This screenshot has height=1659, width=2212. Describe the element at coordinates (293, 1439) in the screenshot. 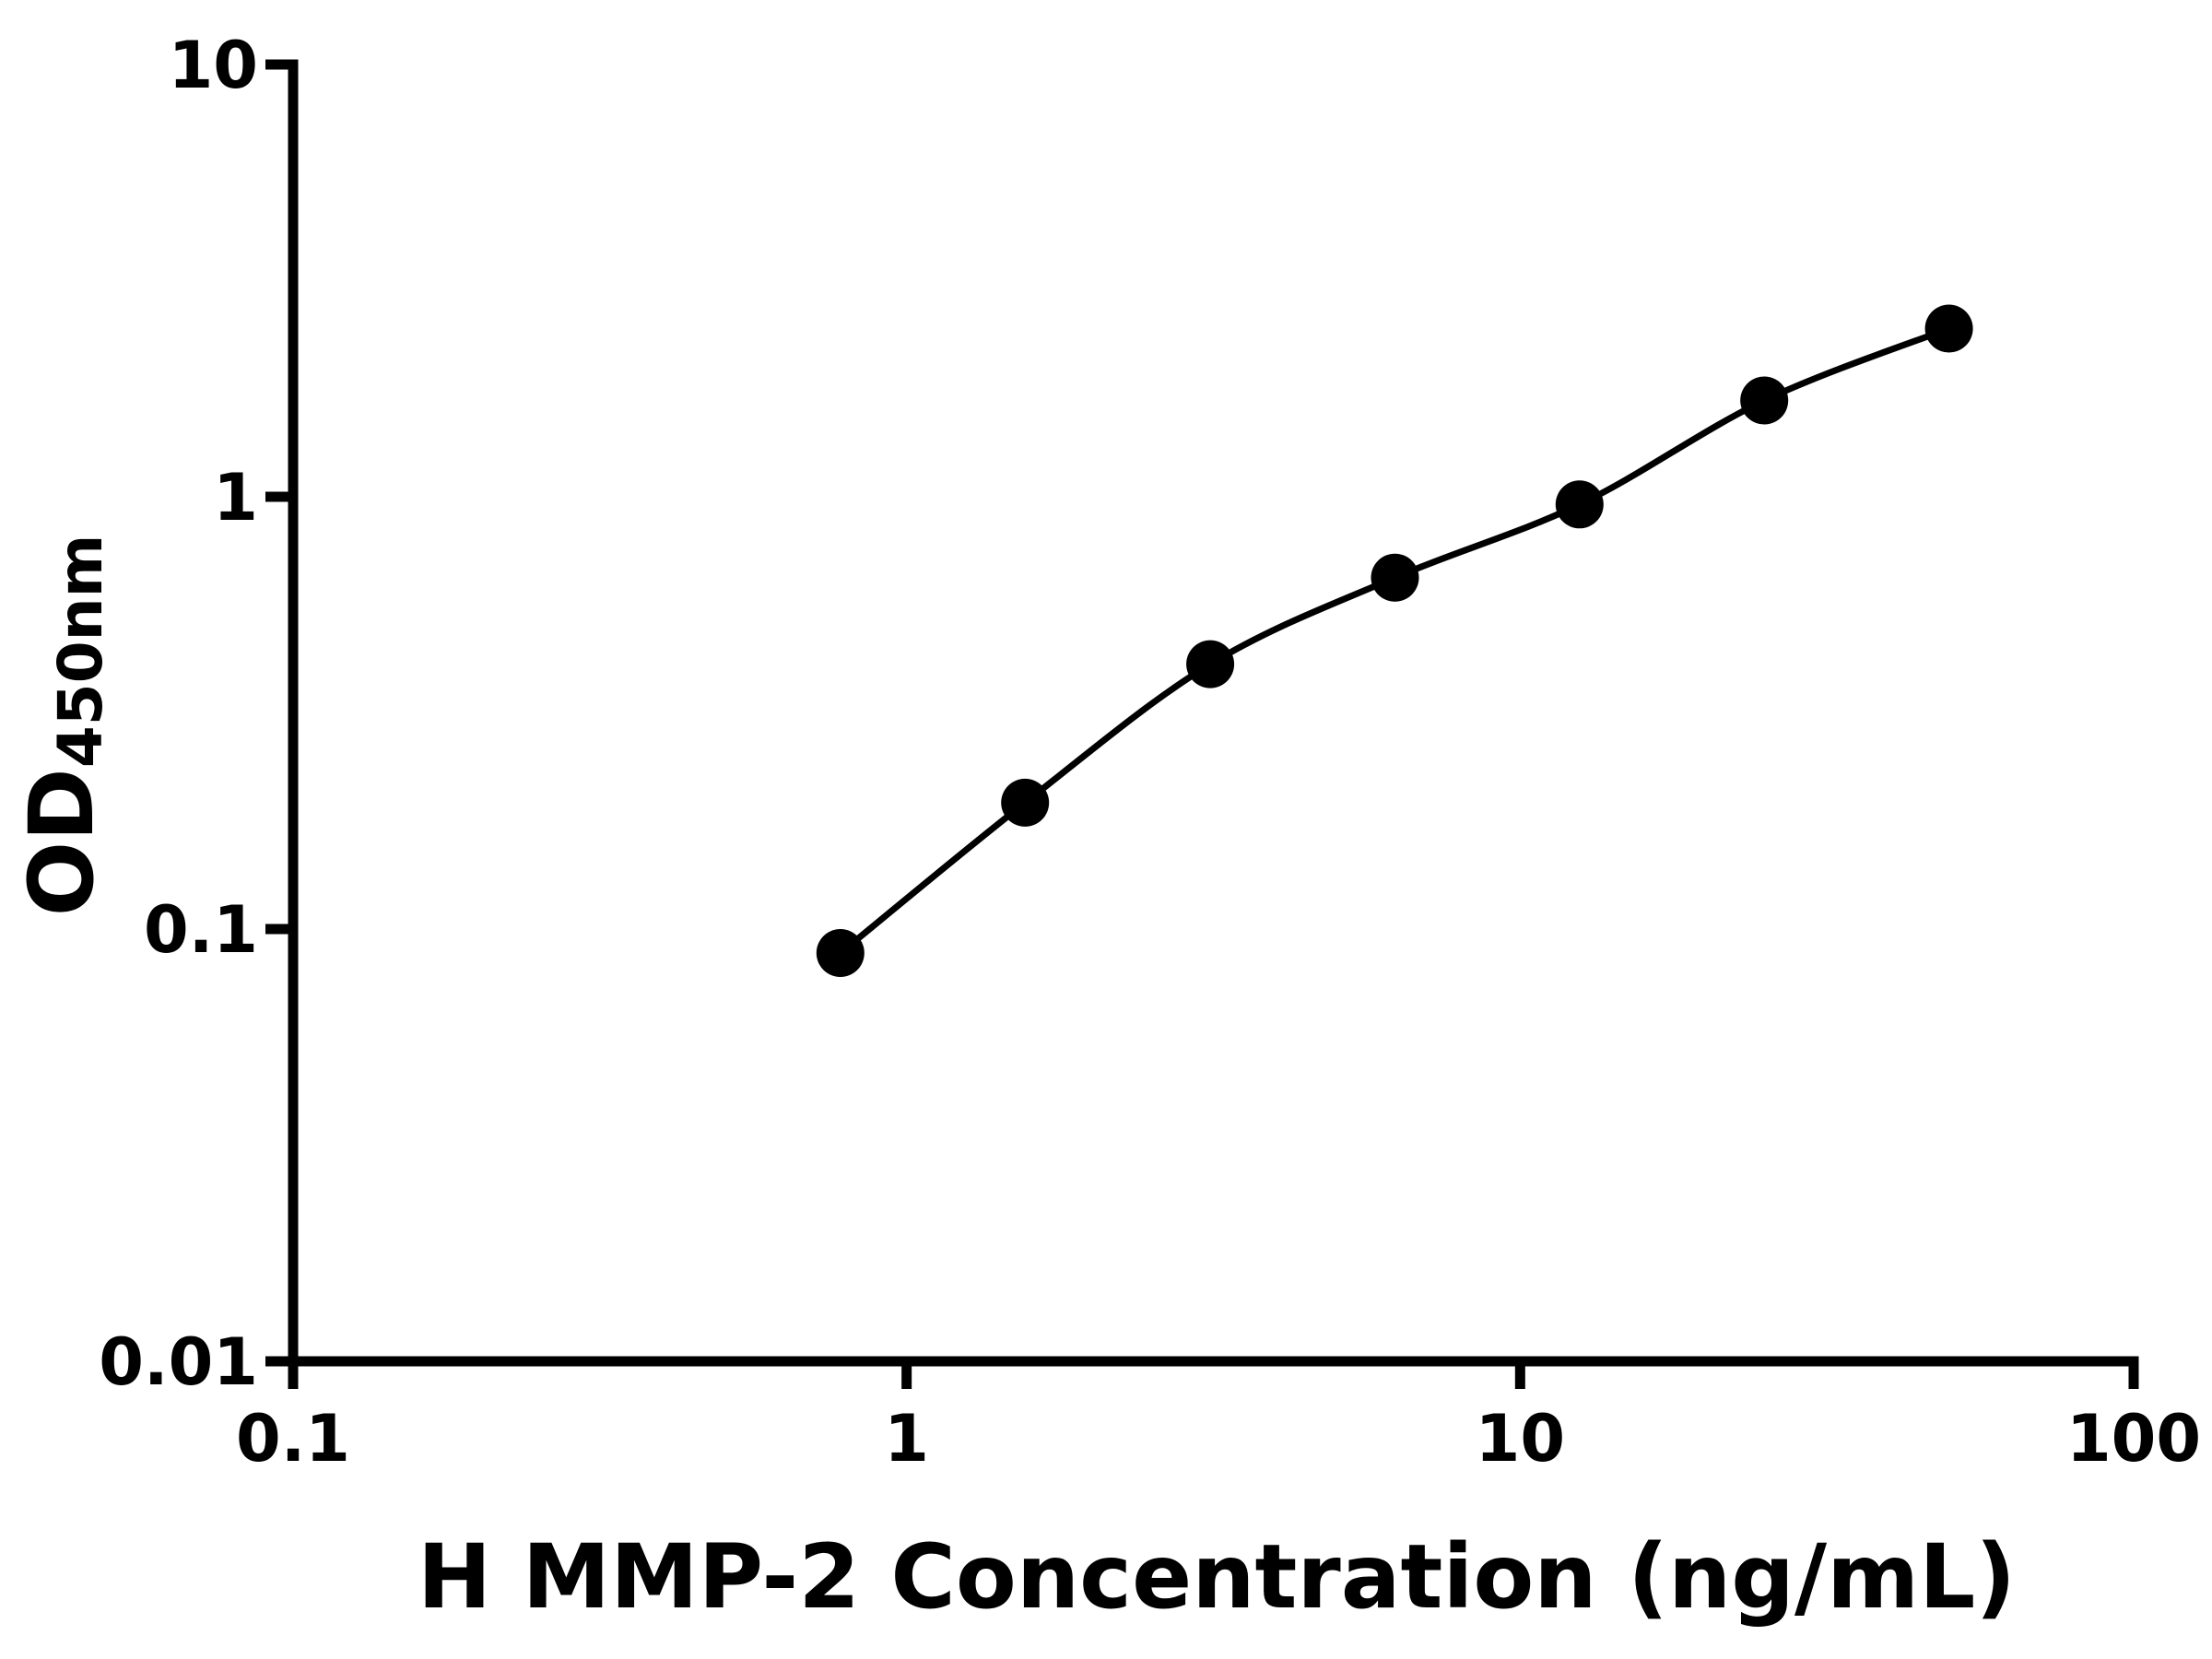

I see `x-tick-label: 0.1` at that location.